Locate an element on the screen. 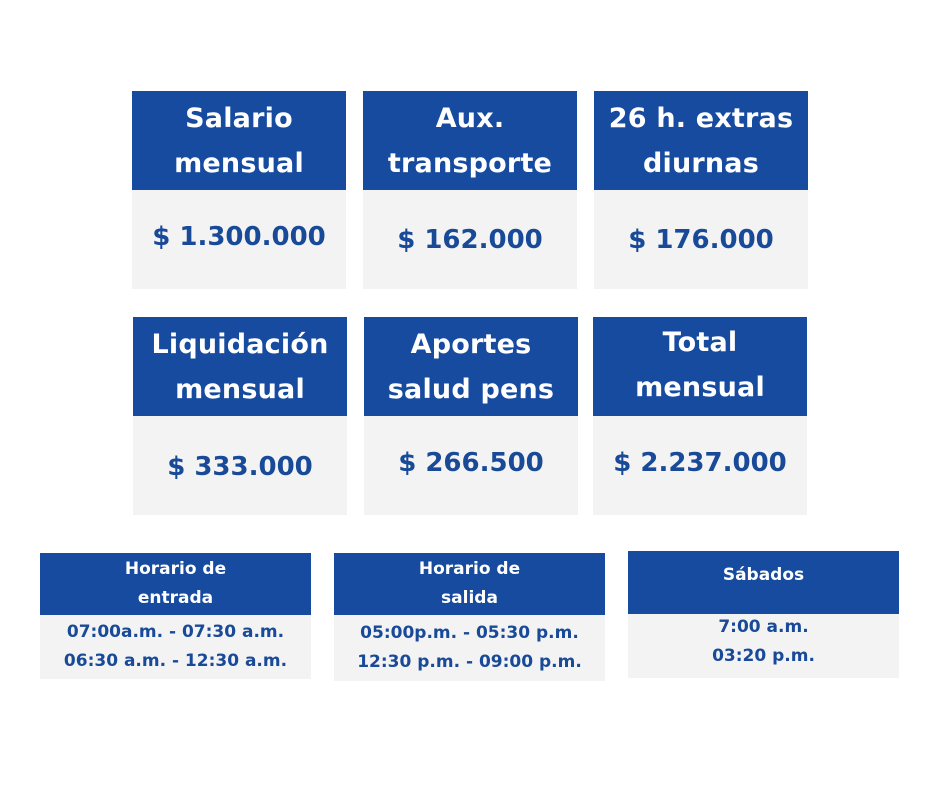 The height and width of the screenshot is (788, 940). card-value: $ 176.000 is located at coordinates (701, 239).